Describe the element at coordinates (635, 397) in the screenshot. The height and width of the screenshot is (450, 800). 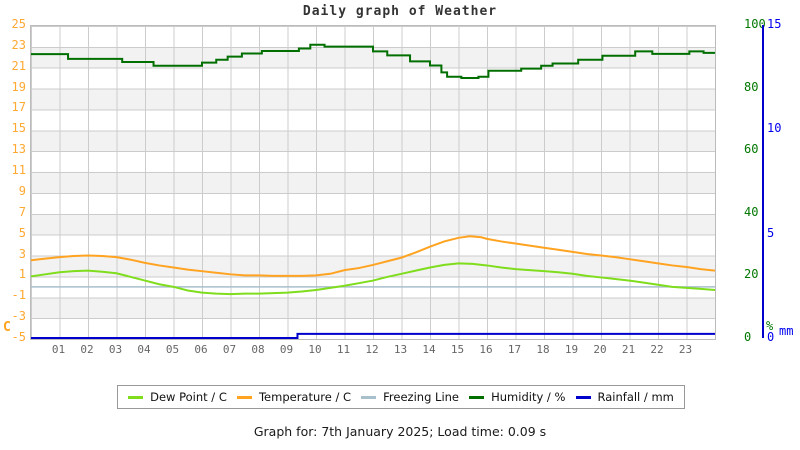
I see `legend-label: Rainfall / mm` at that location.